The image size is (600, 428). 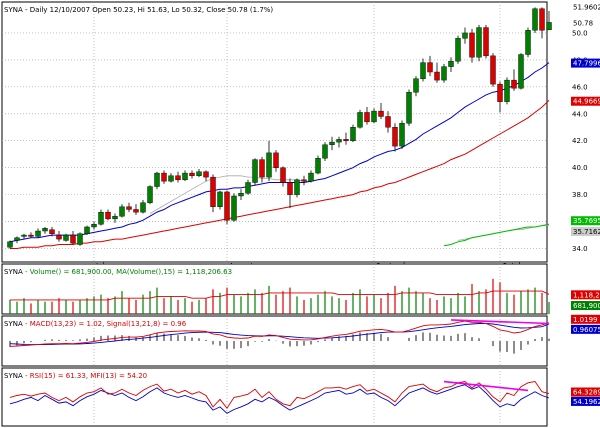 I want to click on price-high-label-bg, so click(x=585, y=7).